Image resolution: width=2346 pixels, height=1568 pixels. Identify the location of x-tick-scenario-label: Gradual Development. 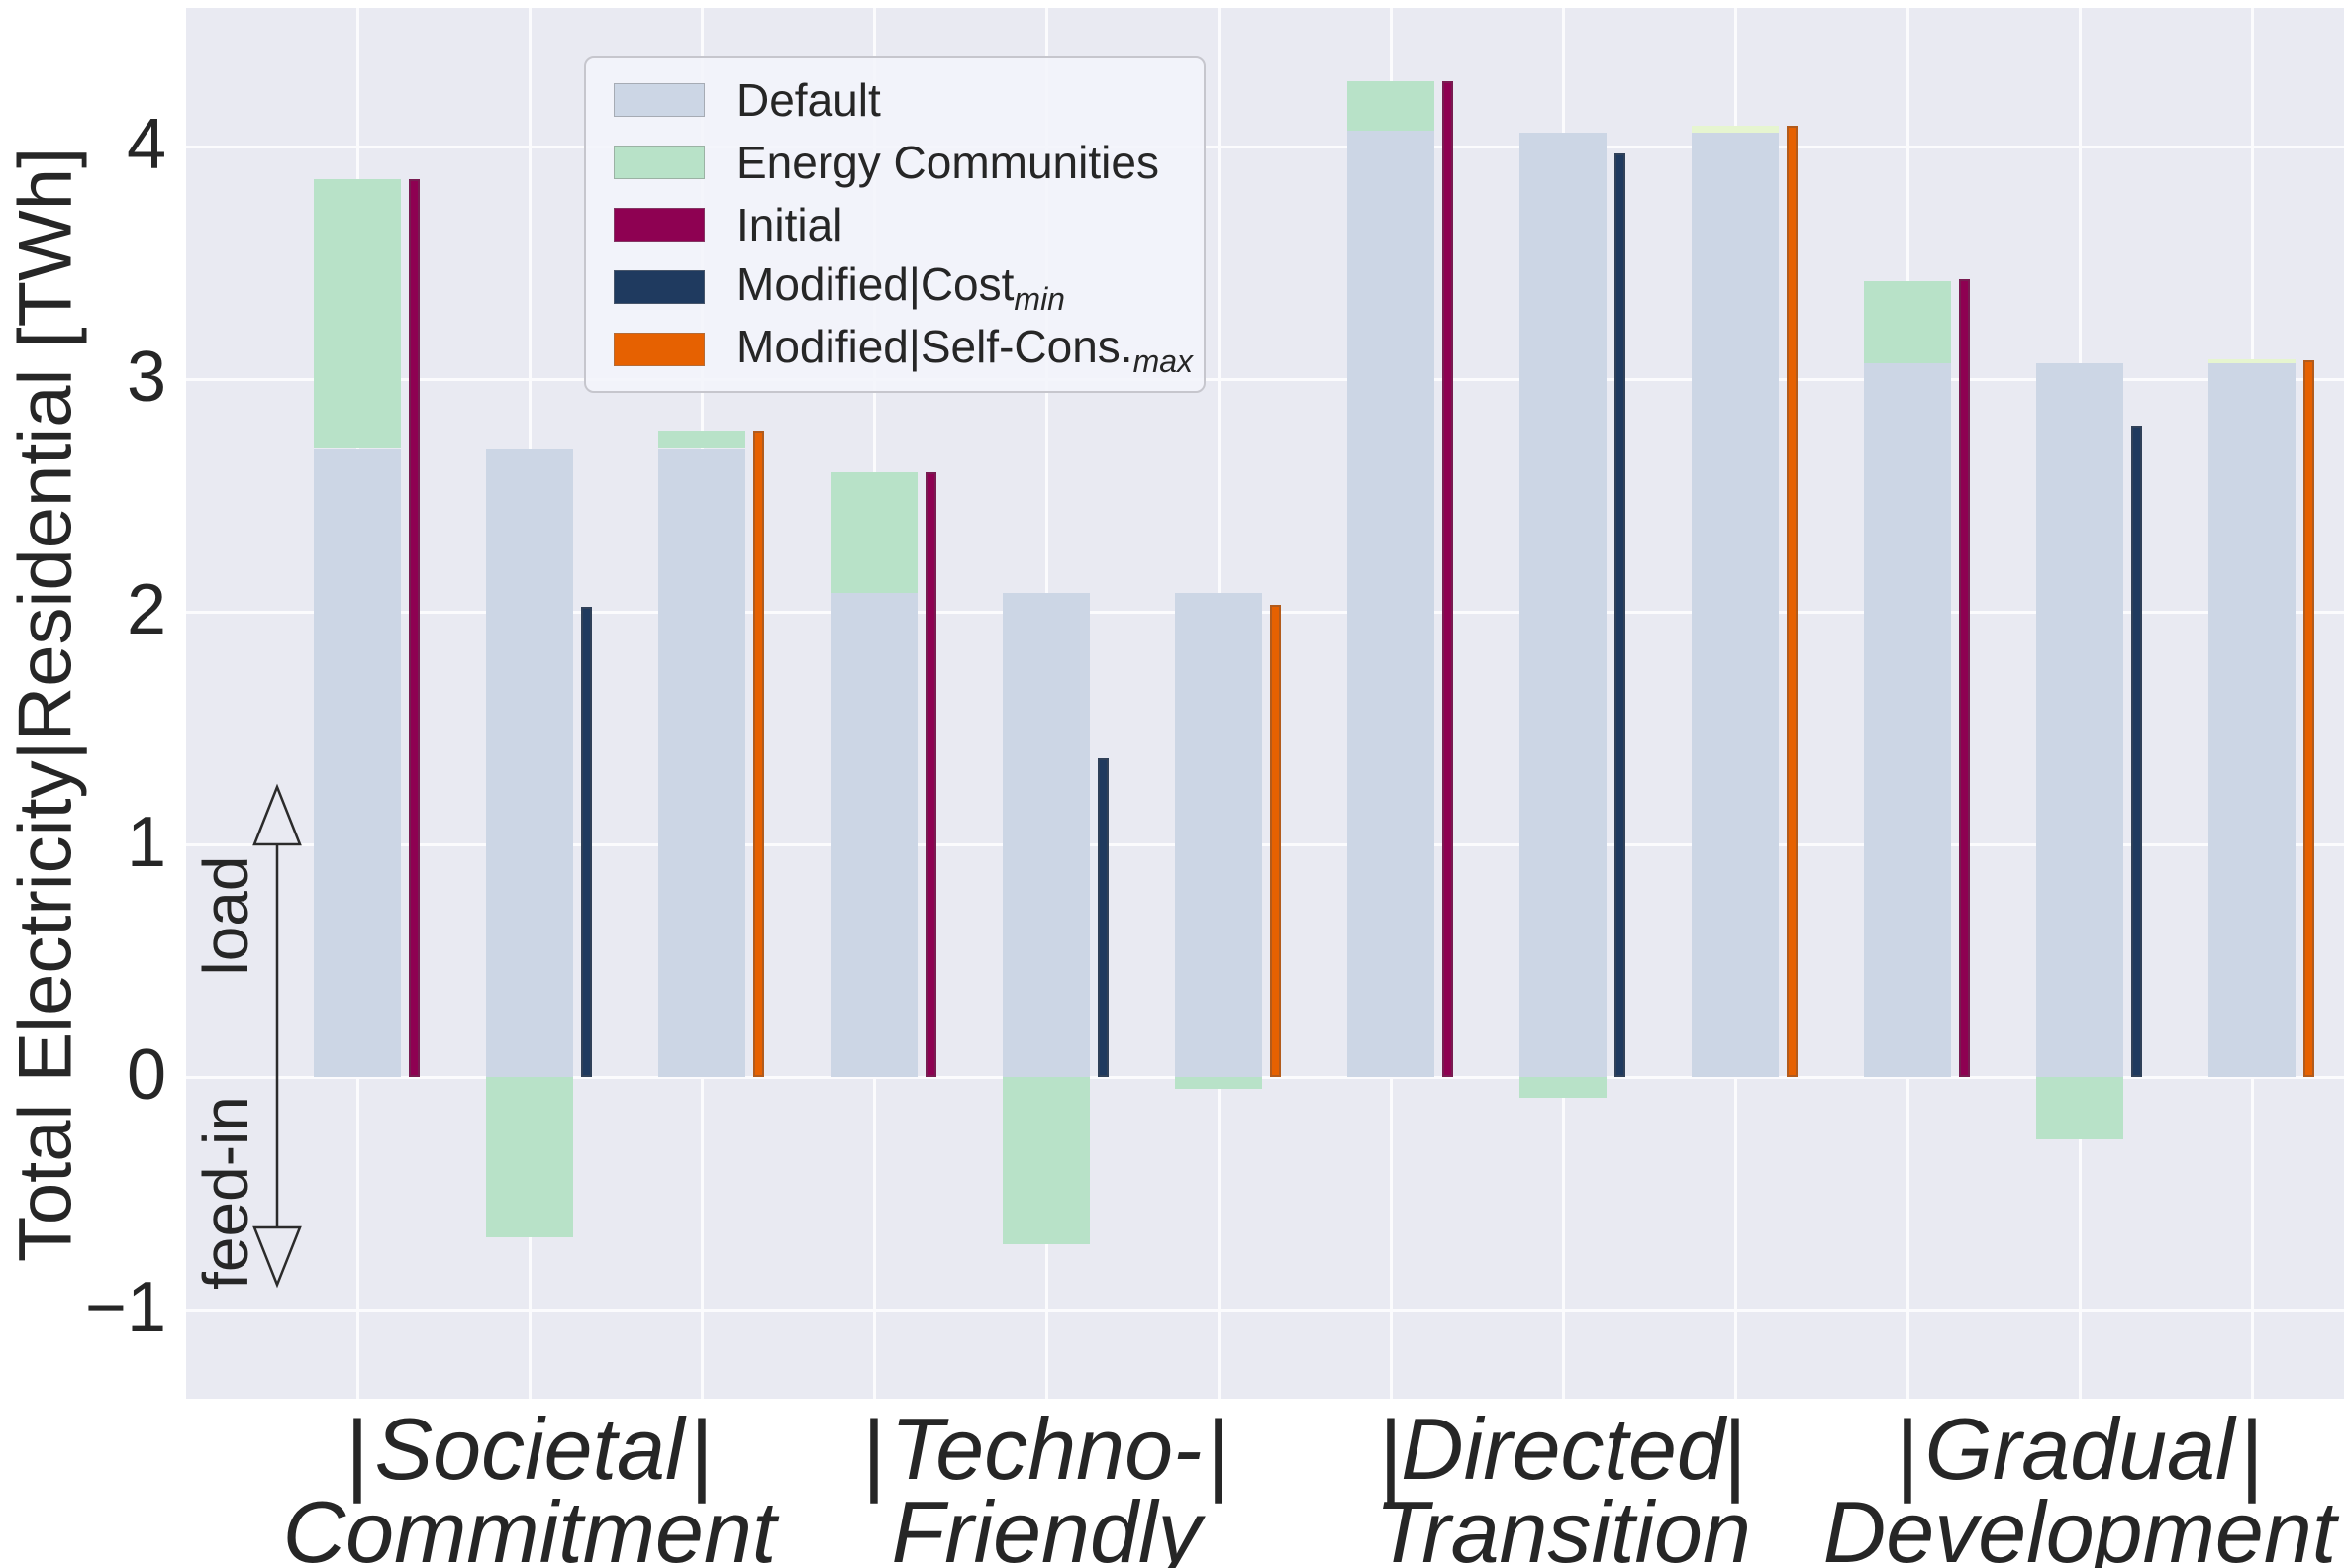
(2015, 1484).